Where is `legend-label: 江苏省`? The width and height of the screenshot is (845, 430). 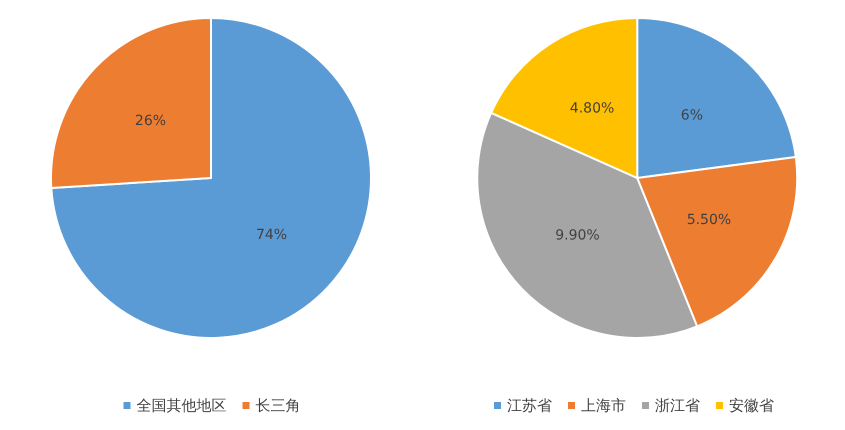 legend-label: 江苏省 is located at coordinates (529, 405).